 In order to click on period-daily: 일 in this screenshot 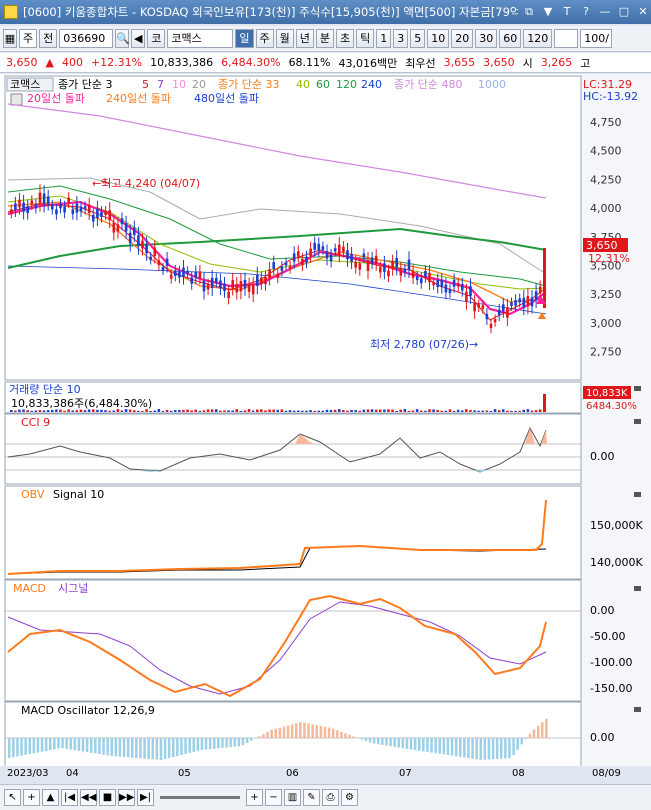, I will do `click(244, 38)`.